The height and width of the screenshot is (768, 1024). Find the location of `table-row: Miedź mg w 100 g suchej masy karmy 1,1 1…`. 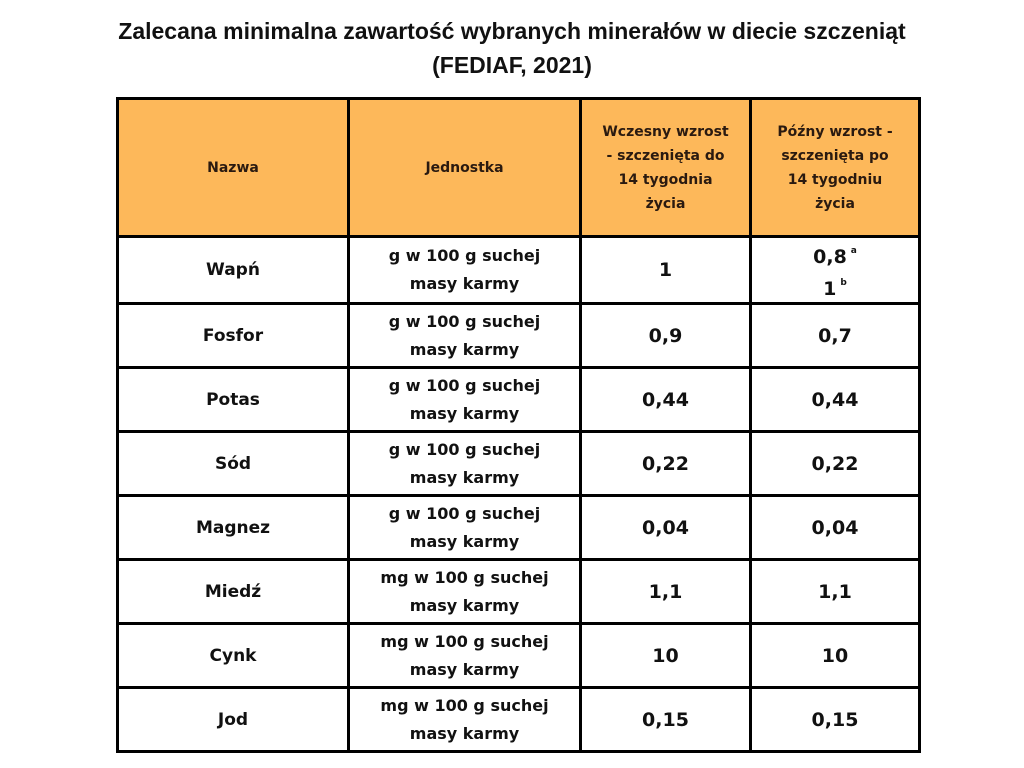

table-row: Miedź mg w 100 g suchej masy karmy 1,1 1… is located at coordinates (518, 591).